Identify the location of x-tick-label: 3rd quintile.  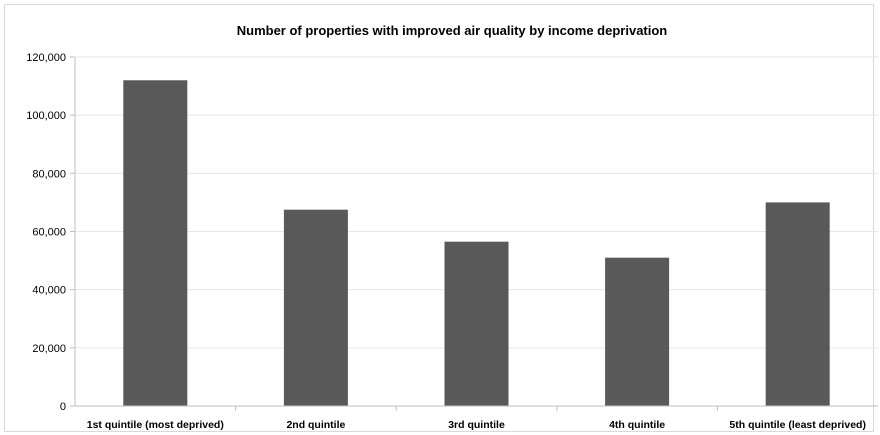
(476, 425).